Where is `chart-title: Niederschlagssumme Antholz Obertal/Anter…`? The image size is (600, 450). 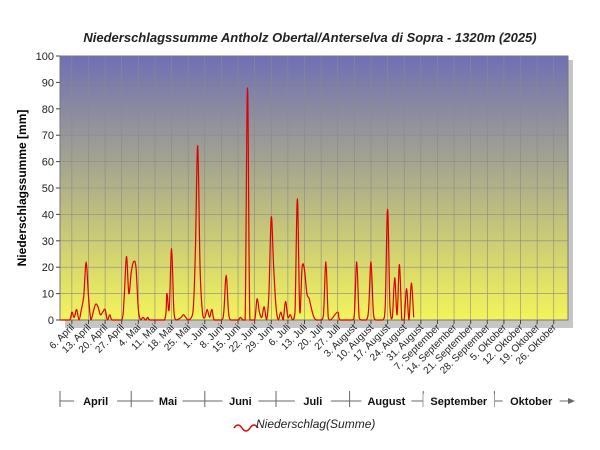
chart-title: Niederschlagssumme Antholz Obertal/Anter… is located at coordinates (309, 37).